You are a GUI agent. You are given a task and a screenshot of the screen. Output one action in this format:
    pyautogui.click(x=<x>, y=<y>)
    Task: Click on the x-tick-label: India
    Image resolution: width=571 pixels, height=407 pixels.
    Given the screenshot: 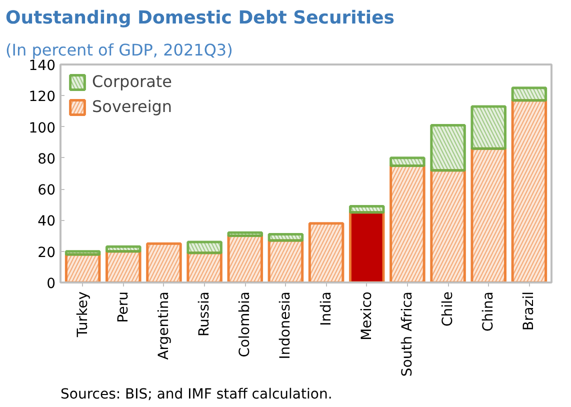 What is the action you would take?
    pyautogui.click(x=326, y=309)
    